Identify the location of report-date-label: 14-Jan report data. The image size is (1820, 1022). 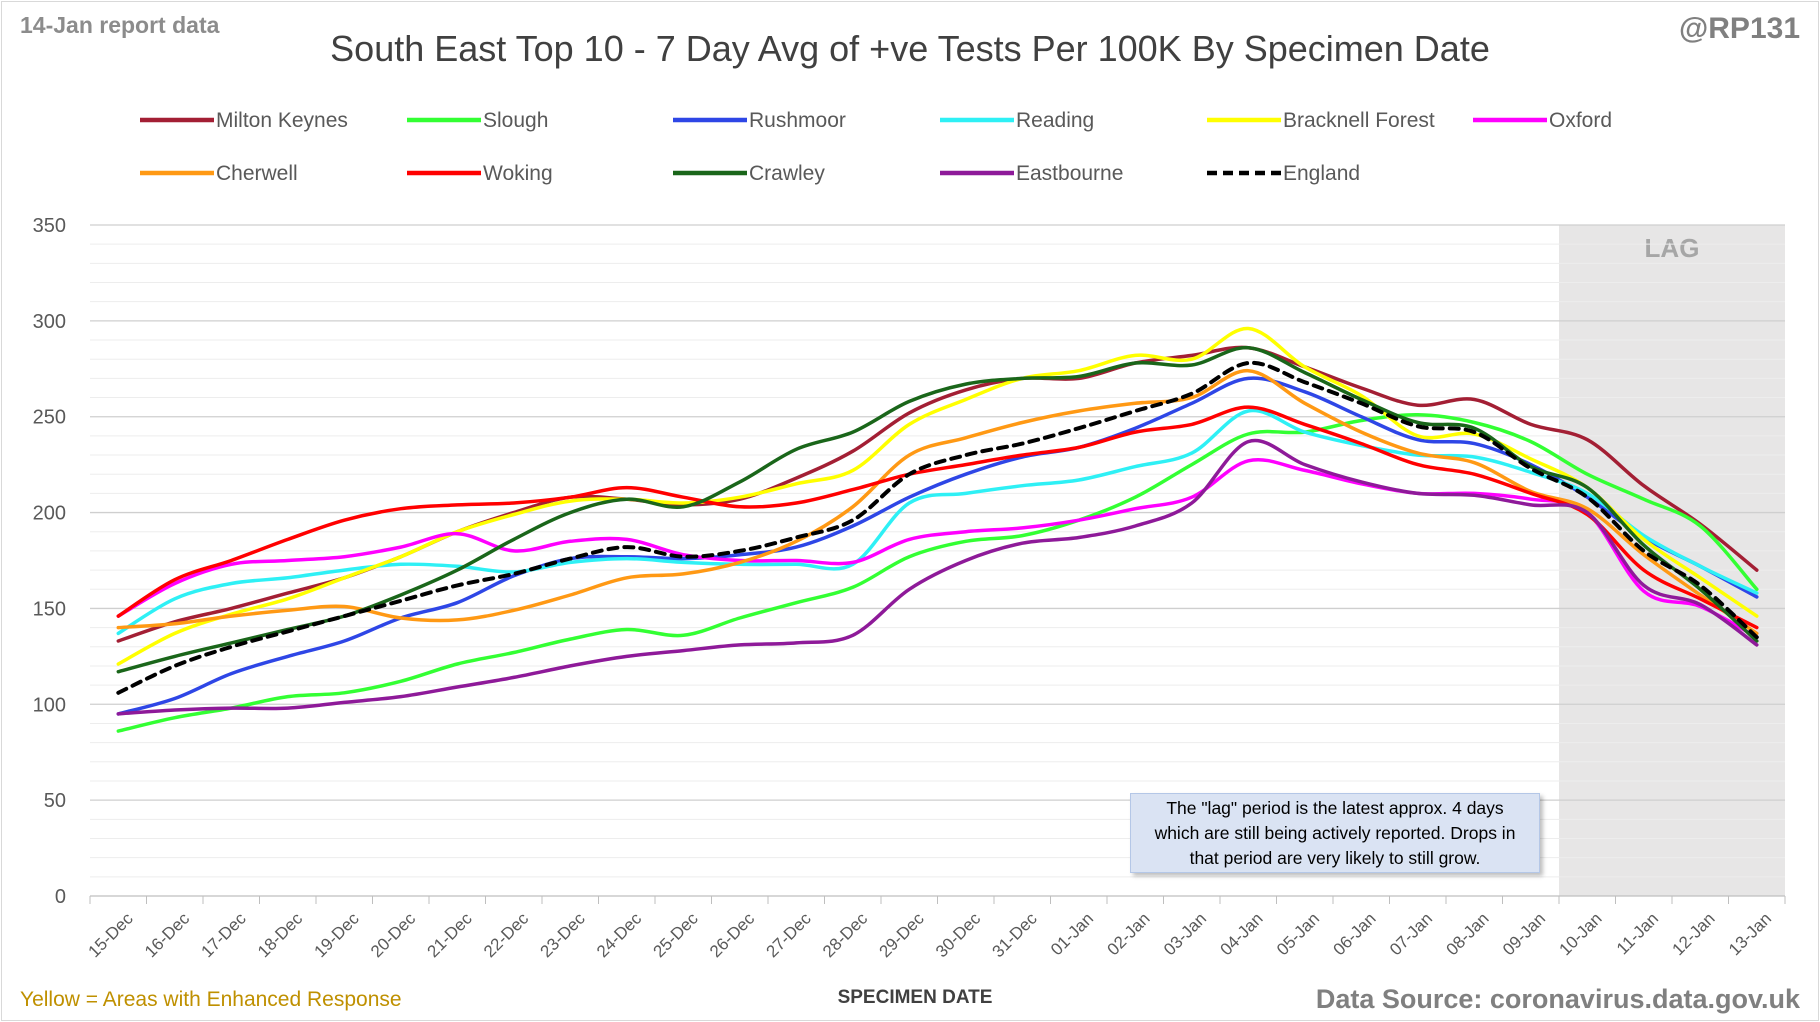
(120, 25).